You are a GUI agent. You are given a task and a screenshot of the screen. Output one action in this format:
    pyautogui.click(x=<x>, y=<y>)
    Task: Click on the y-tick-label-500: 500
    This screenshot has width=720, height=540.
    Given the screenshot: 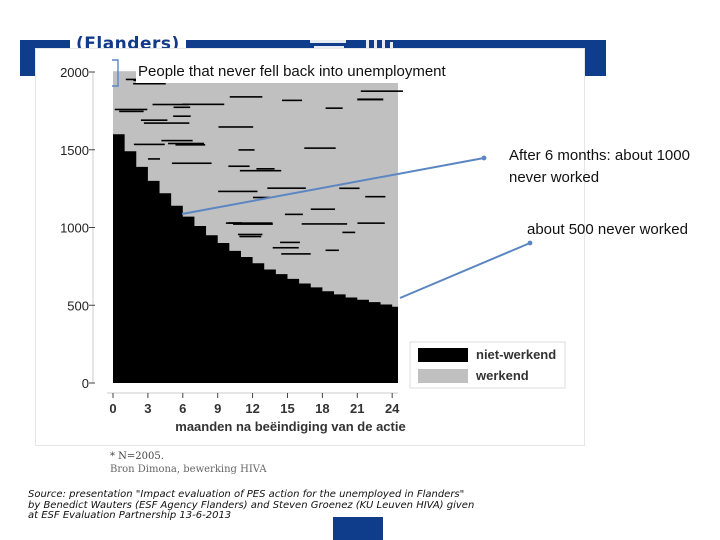 What is the action you would take?
    pyautogui.click(x=78, y=305)
    